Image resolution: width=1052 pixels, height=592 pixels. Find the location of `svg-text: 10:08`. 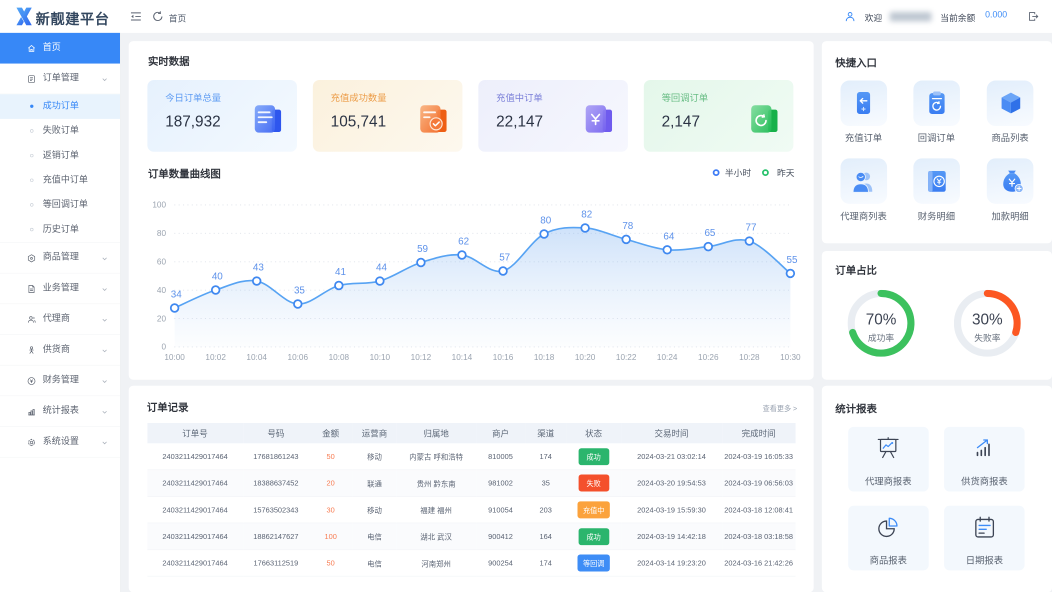

svg-text: 10:08 is located at coordinates (339, 357).